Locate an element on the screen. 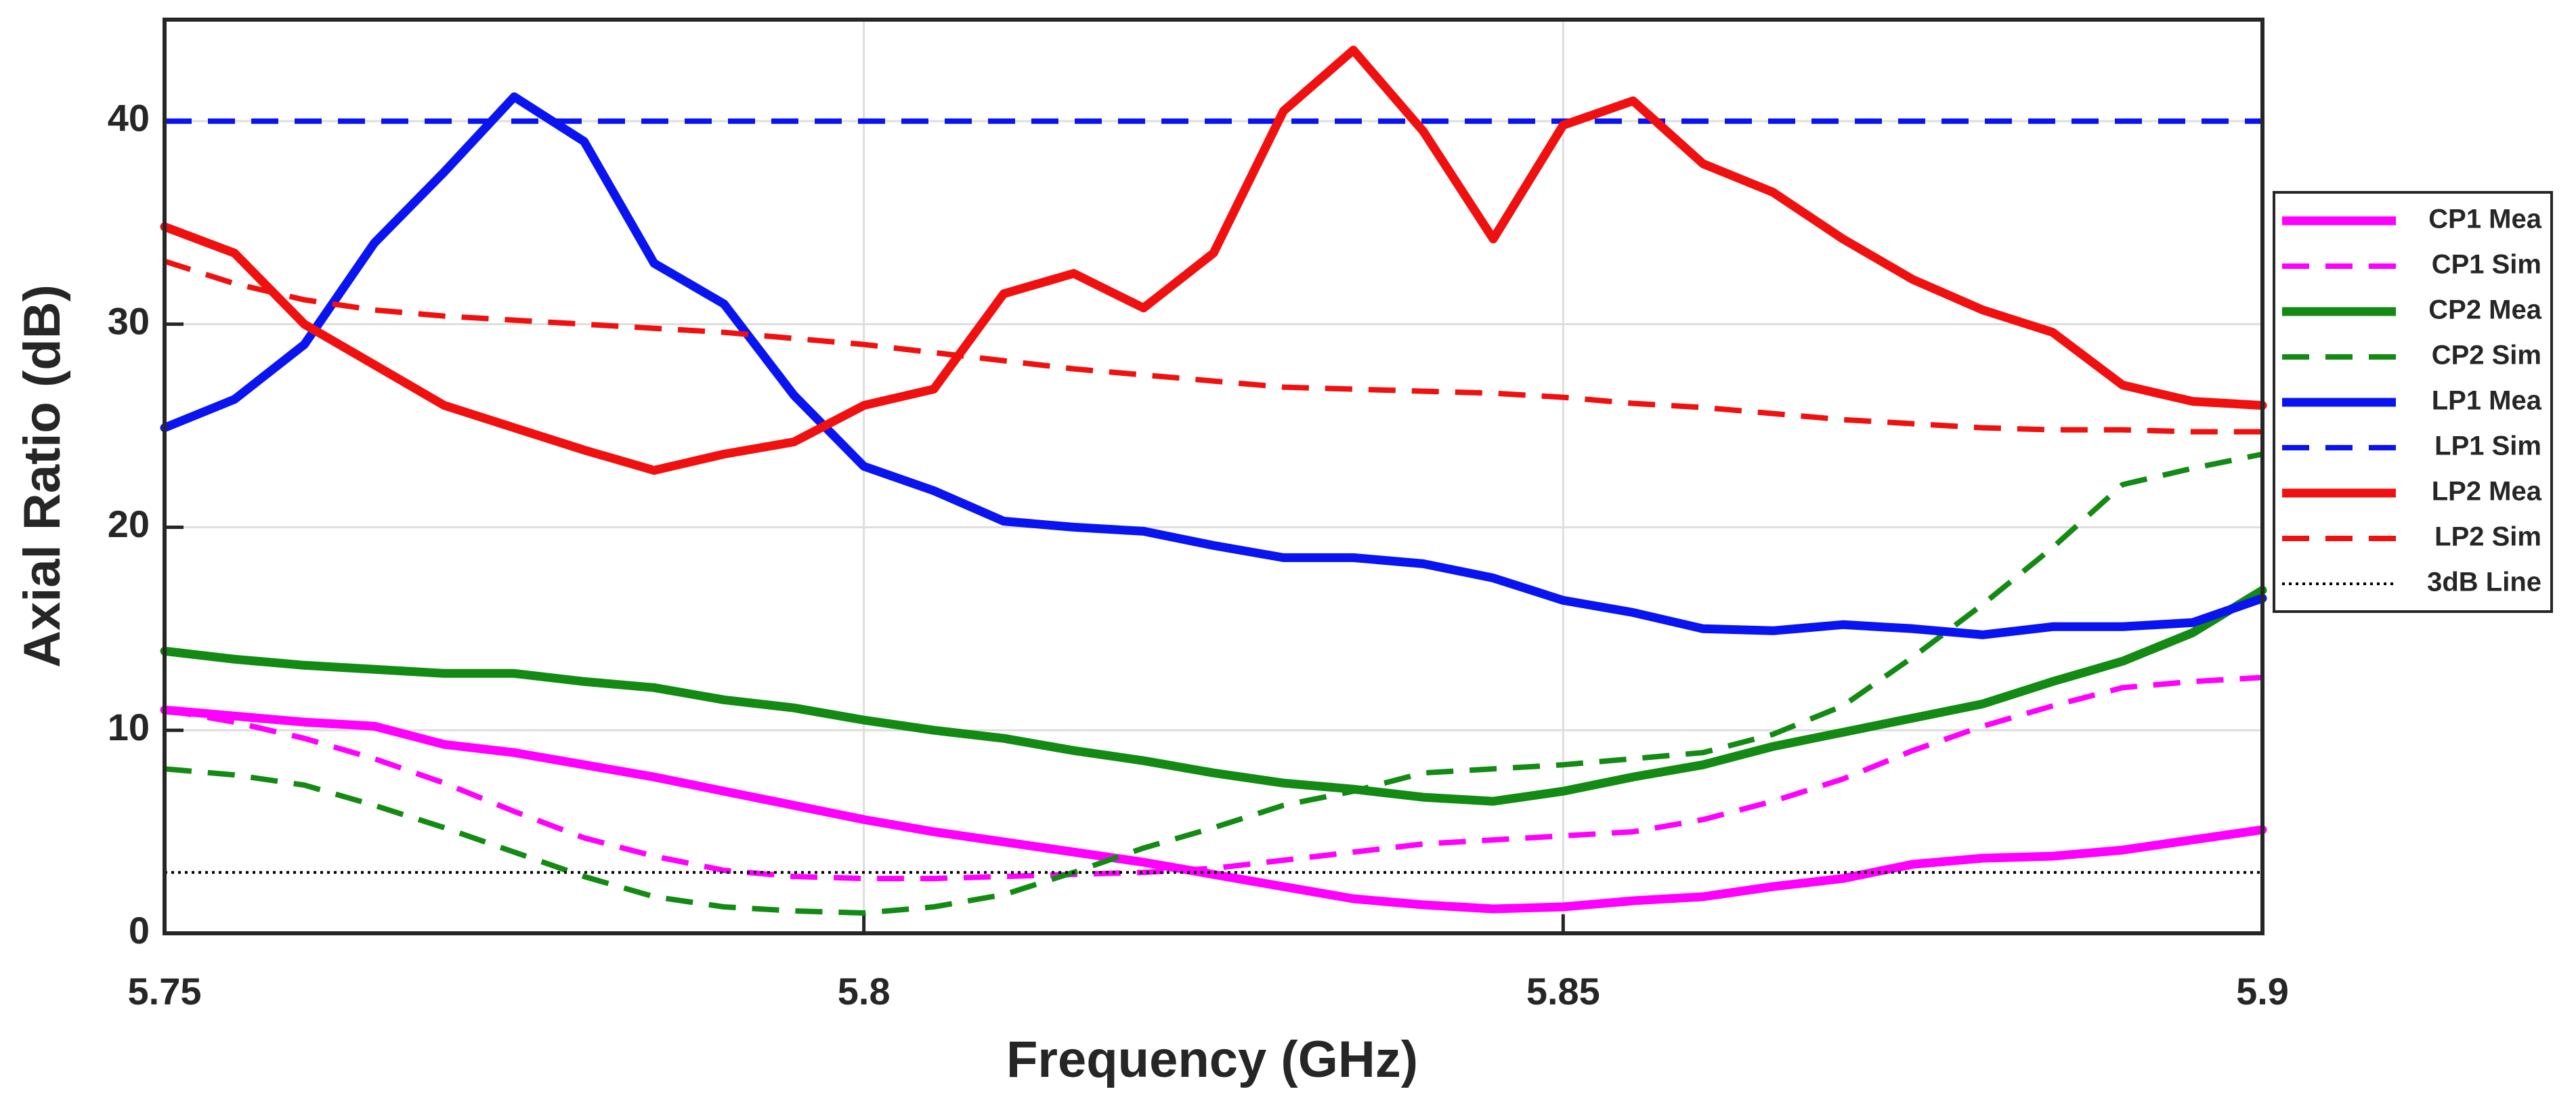 This screenshot has width=2576, height=1106. y-tick-label: 30 is located at coordinates (129, 320).